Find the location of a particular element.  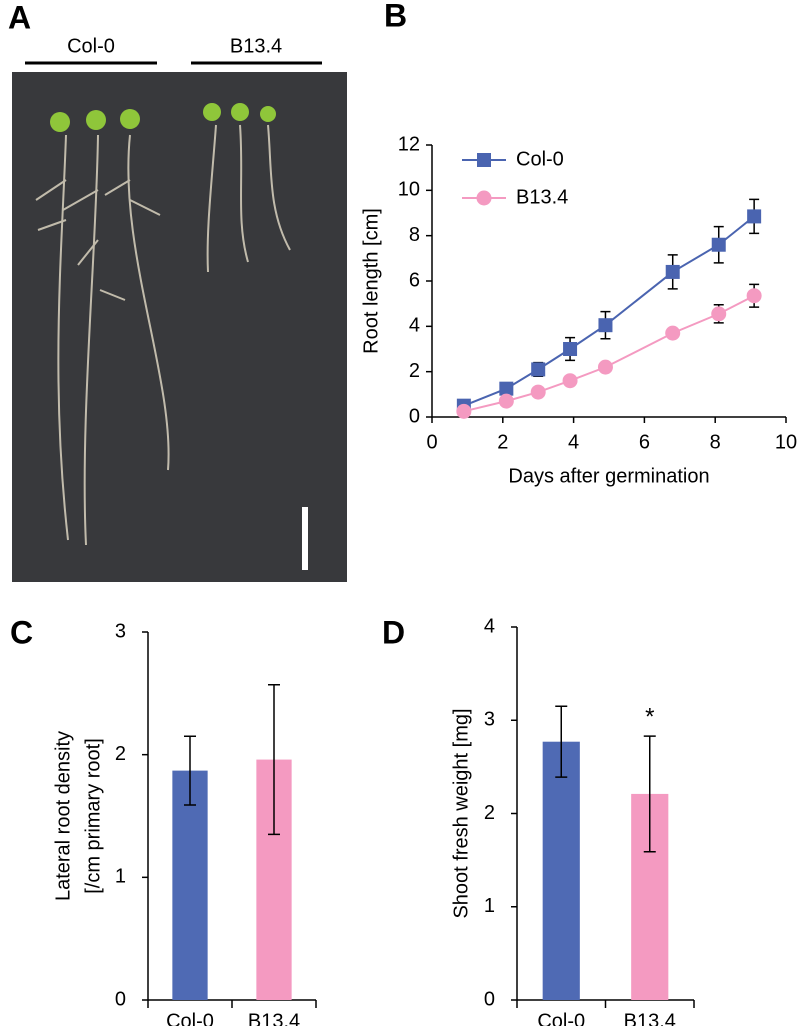

legend-label: Col-0 is located at coordinates (540, 159).